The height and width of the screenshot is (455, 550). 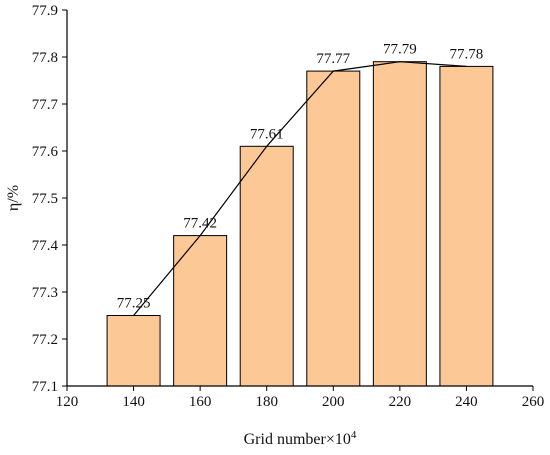 What do you see at coordinates (267, 134) in the screenshot?
I see `data-label-180: 77.61` at bounding box center [267, 134].